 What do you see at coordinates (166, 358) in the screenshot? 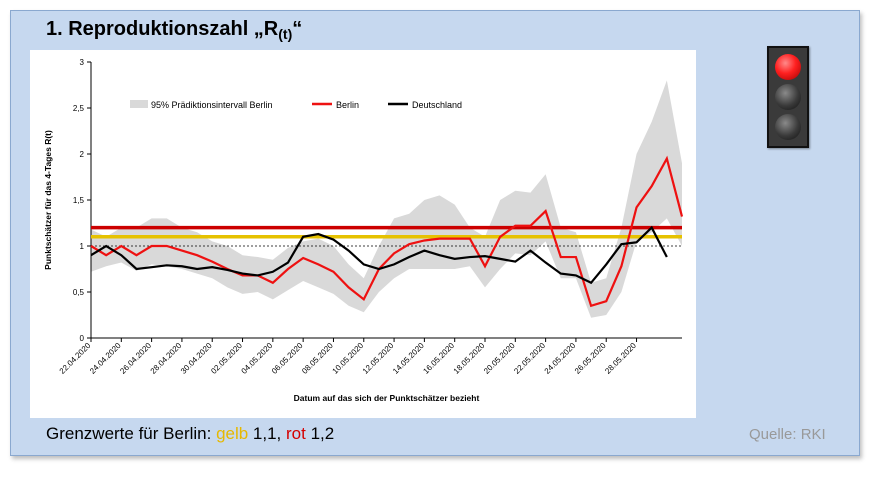
I see `x-tick-label: 28.04.2020` at bounding box center [166, 358].